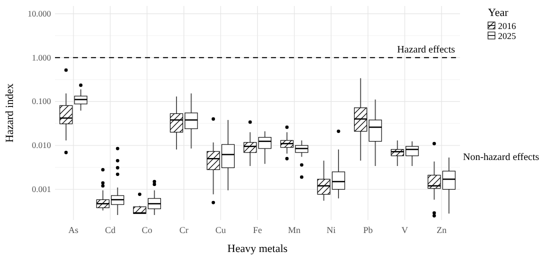 The image size is (550, 260). What do you see at coordinates (507, 26) in the screenshot?
I see `legend-label: 2016` at bounding box center [507, 26].